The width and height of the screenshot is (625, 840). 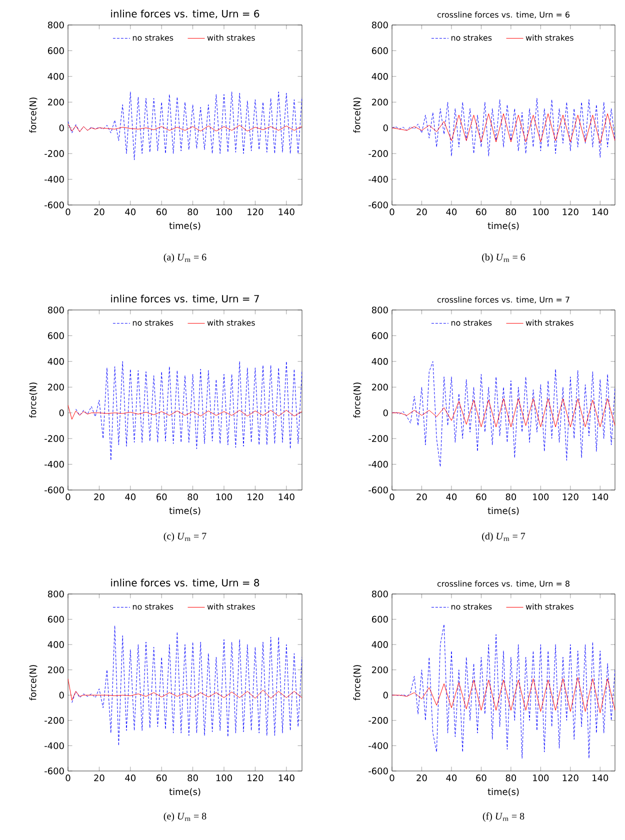 I want to click on chart-title: inline forces vs. time, Urn = 8, so click(x=185, y=583).